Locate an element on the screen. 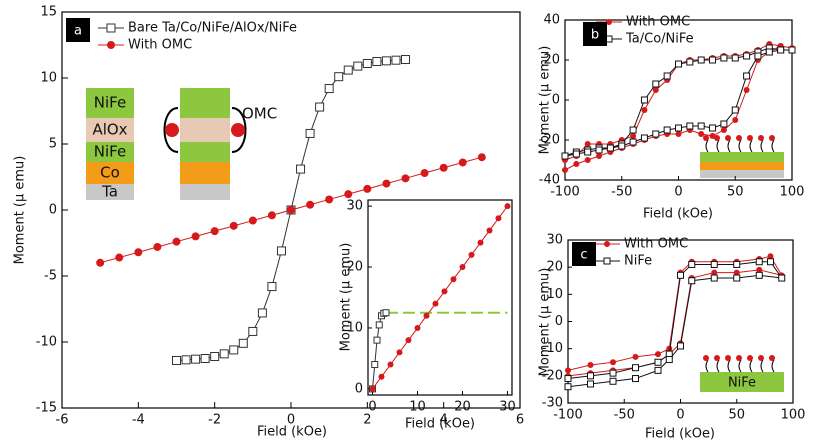 This screenshot has height=444, width=815. plot-frame is located at coordinates (440, 297).